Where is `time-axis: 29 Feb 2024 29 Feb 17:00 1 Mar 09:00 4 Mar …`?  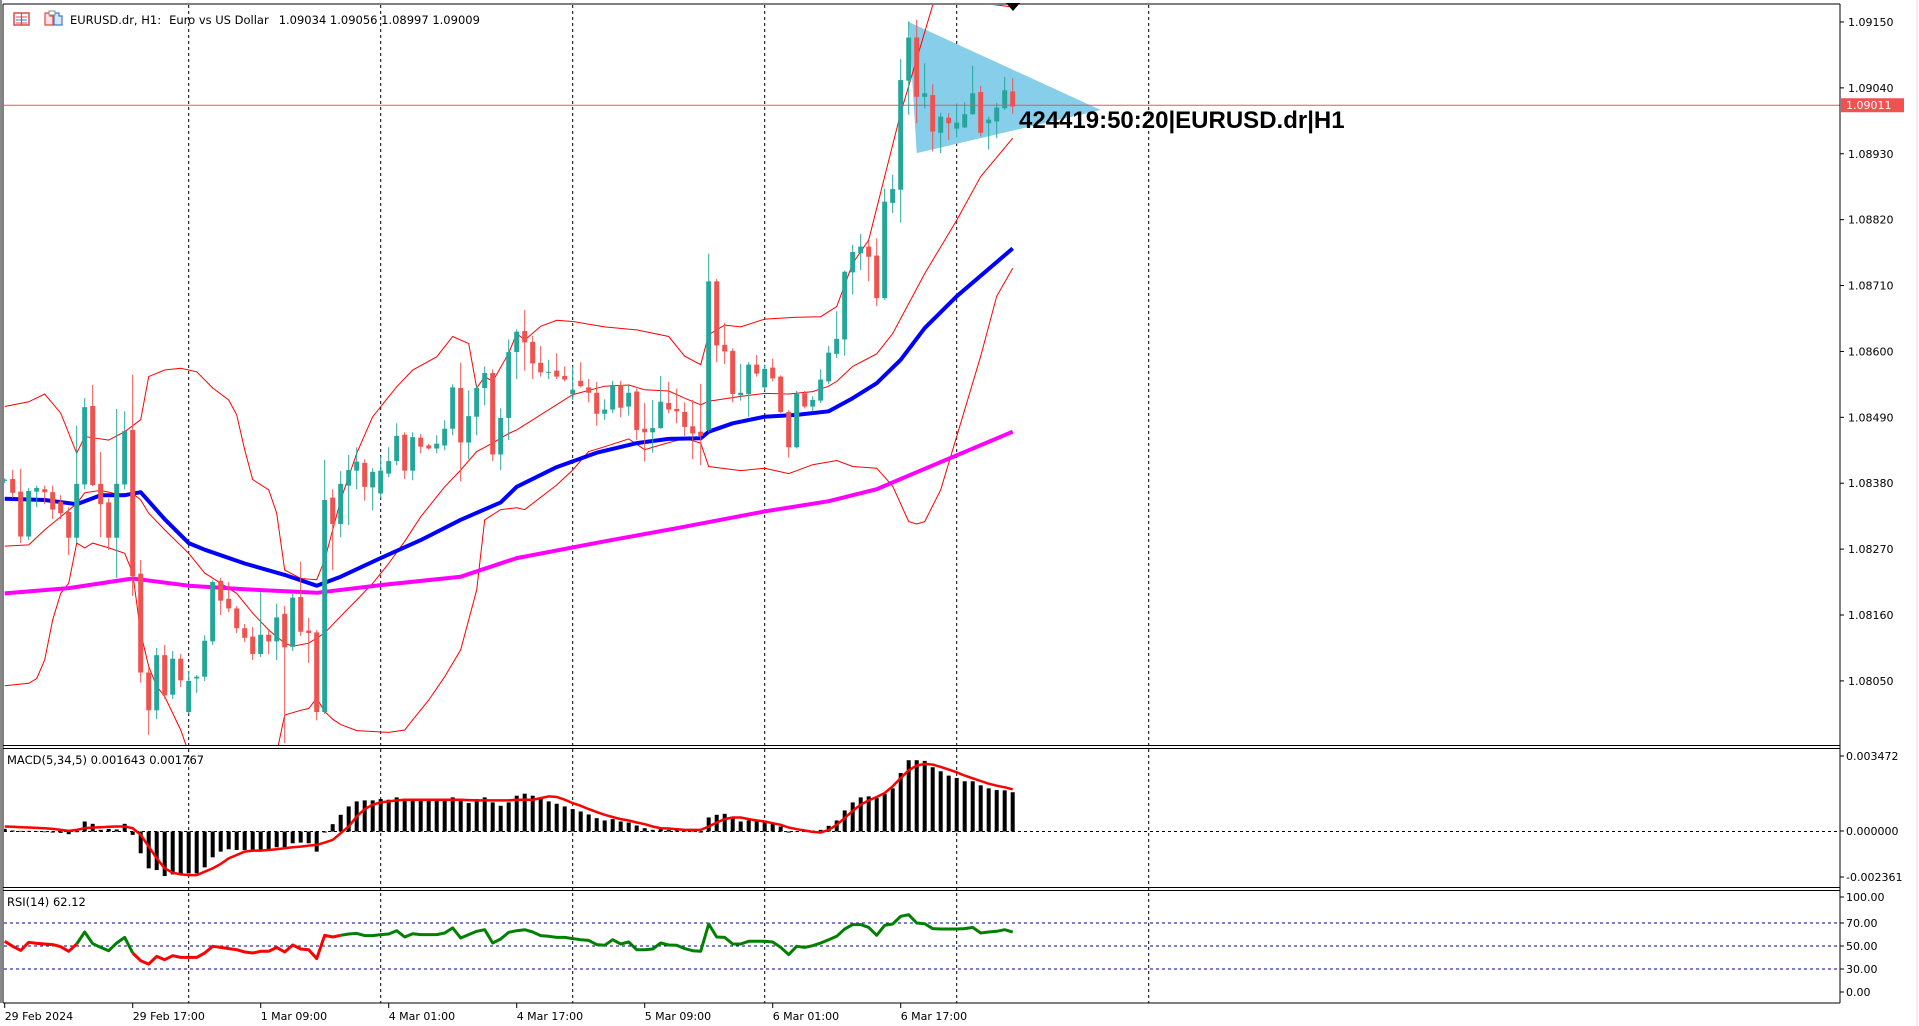
time-axis: 29 Feb 2024 29 Feb 17:00 1 Mar 09:00 4 Mar … is located at coordinates (485, 1013).